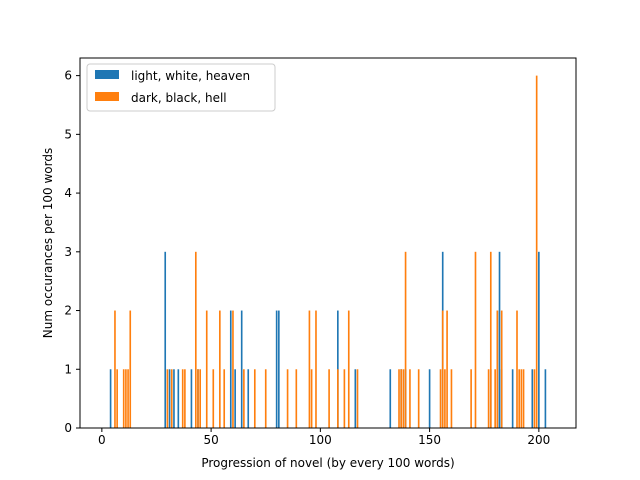 This screenshot has width=640, height=480. What do you see at coordinates (210, 440) in the screenshot?
I see `x-tick-label: 50` at bounding box center [210, 440].